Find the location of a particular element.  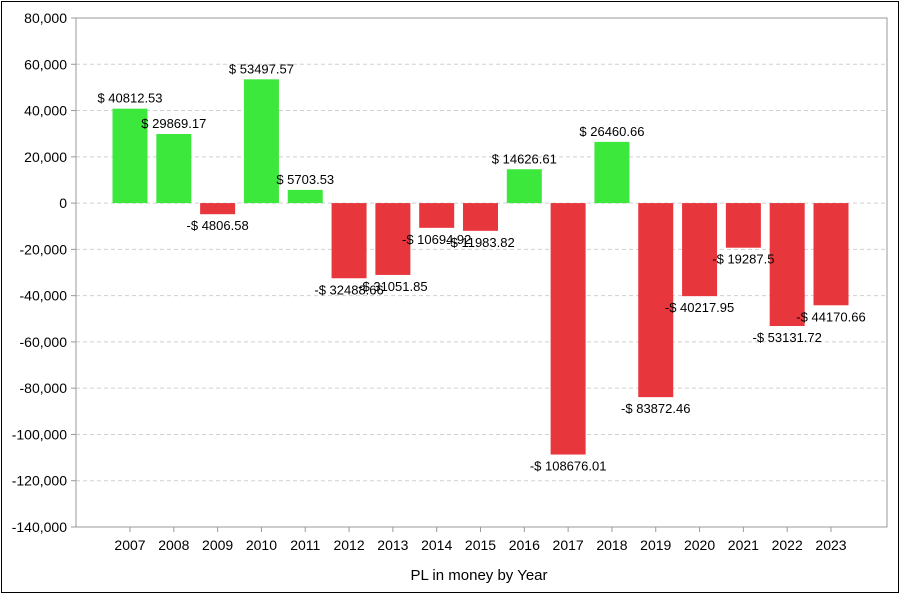

data-label-2017: -$ 108676.01 is located at coordinates (568, 466).